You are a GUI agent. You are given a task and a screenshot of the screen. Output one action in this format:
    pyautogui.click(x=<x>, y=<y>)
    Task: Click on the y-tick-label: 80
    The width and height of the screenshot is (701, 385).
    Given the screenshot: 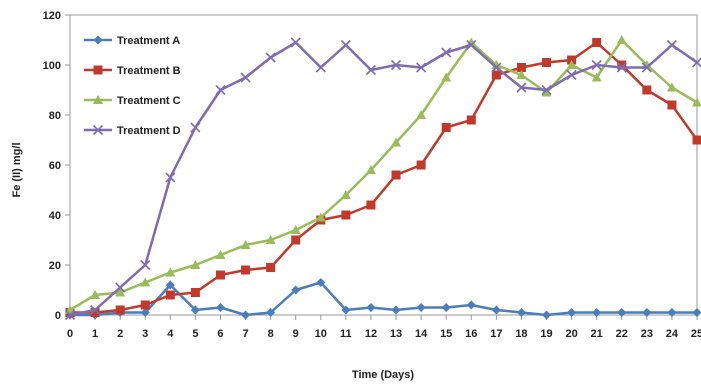 What is the action you would take?
    pyautogui.click(x=55, y=116)
    